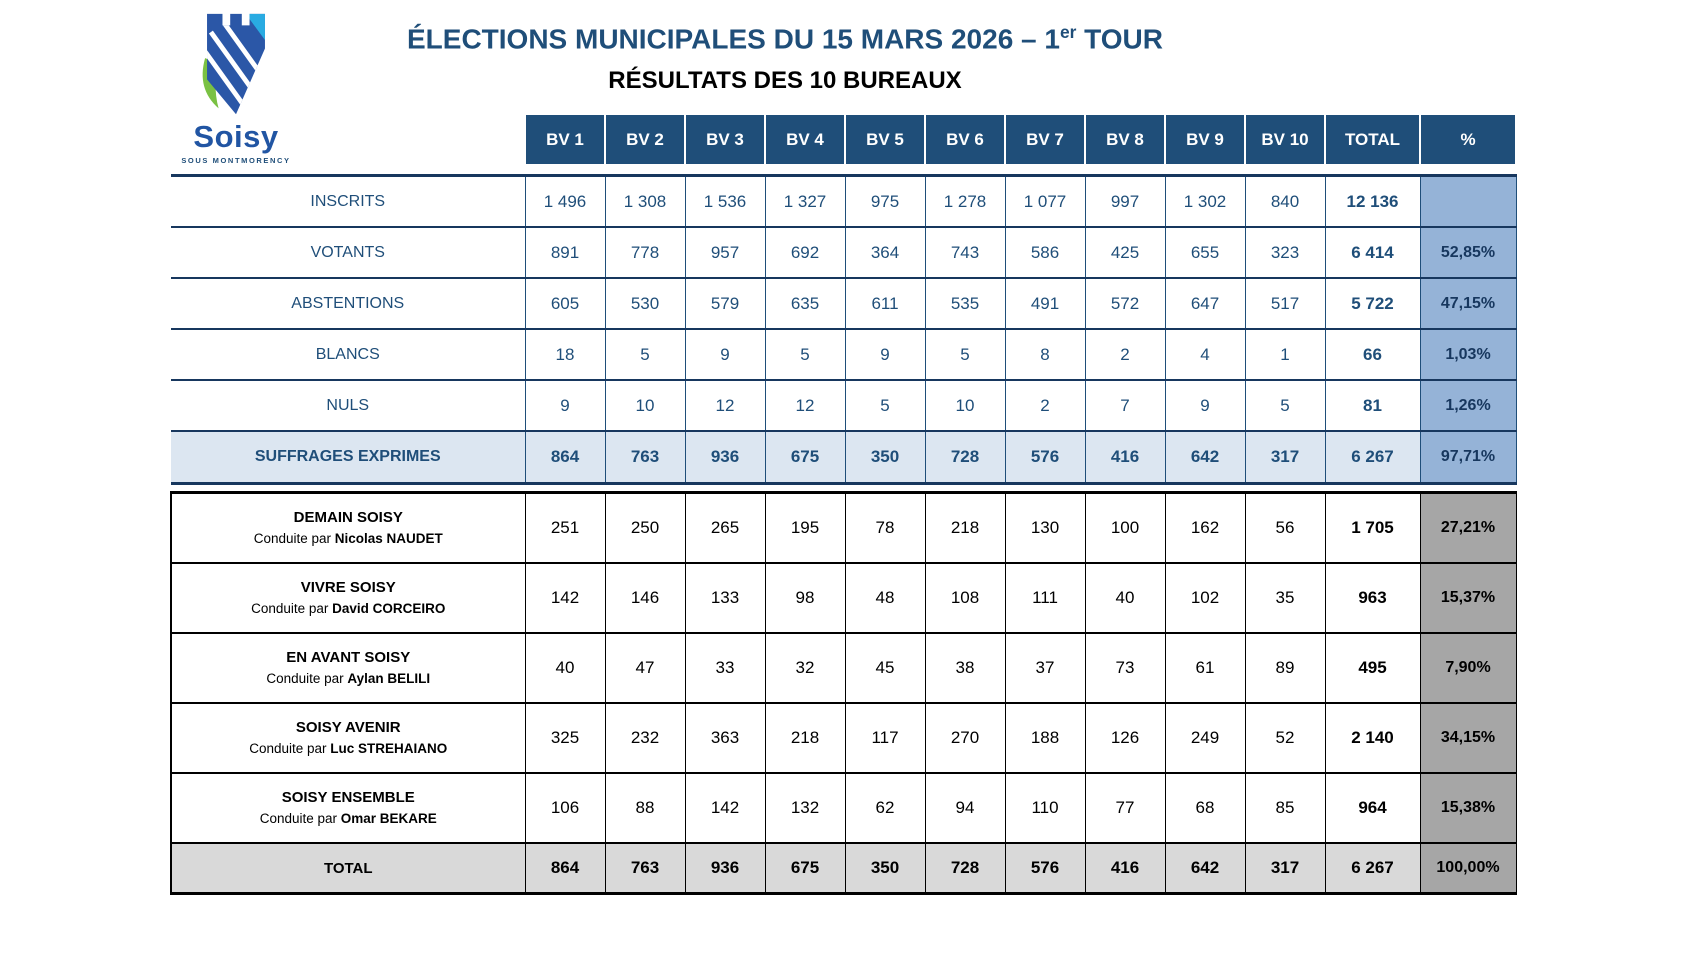 Image resolution: width=1707 pixels, height=960 pixels. What do you see at coordinates (885, 303) in the screenshot?
I see `cell-value: 611` at bounding box center [885, 303].